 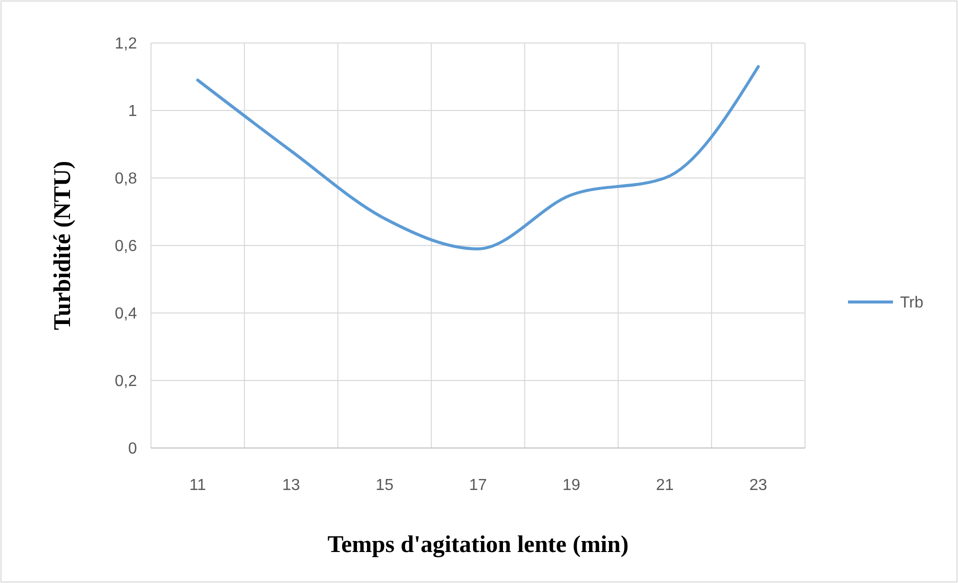 What do you see at coordinates (758, 485) in the screenshot?
I see `x-tick-label: 23` at bounding box center [758, 485].